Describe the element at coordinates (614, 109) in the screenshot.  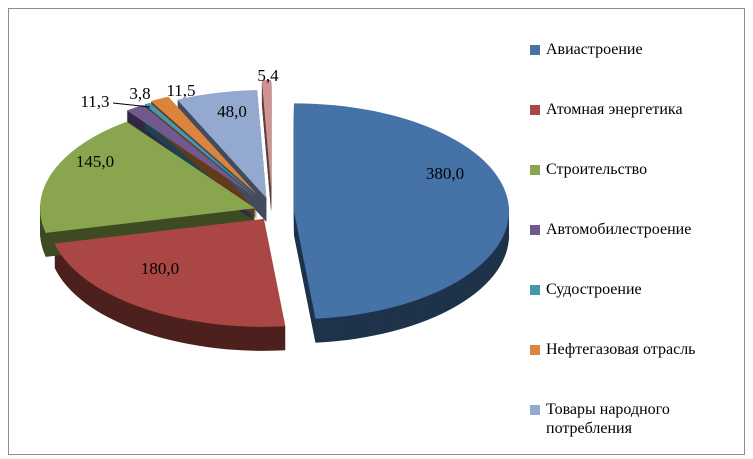
I see `legend-label: Атомная энергетика` at that location.